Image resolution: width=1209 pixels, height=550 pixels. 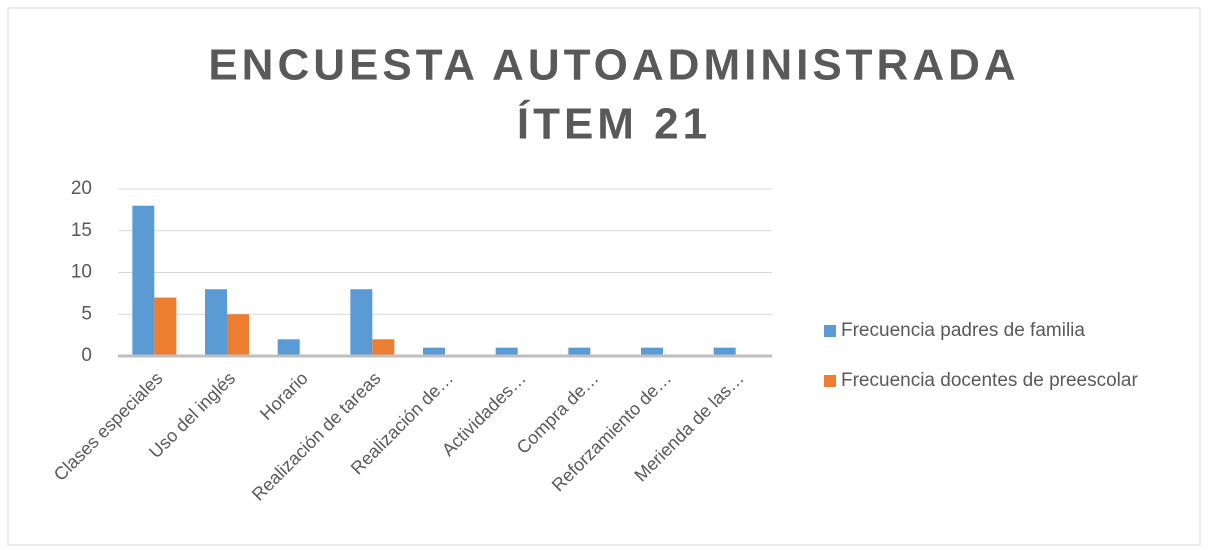 What do you see at coordinates (81, 230) in the screenshot?
I see `y-tick-label: 15` at bounding box center [81, 230].